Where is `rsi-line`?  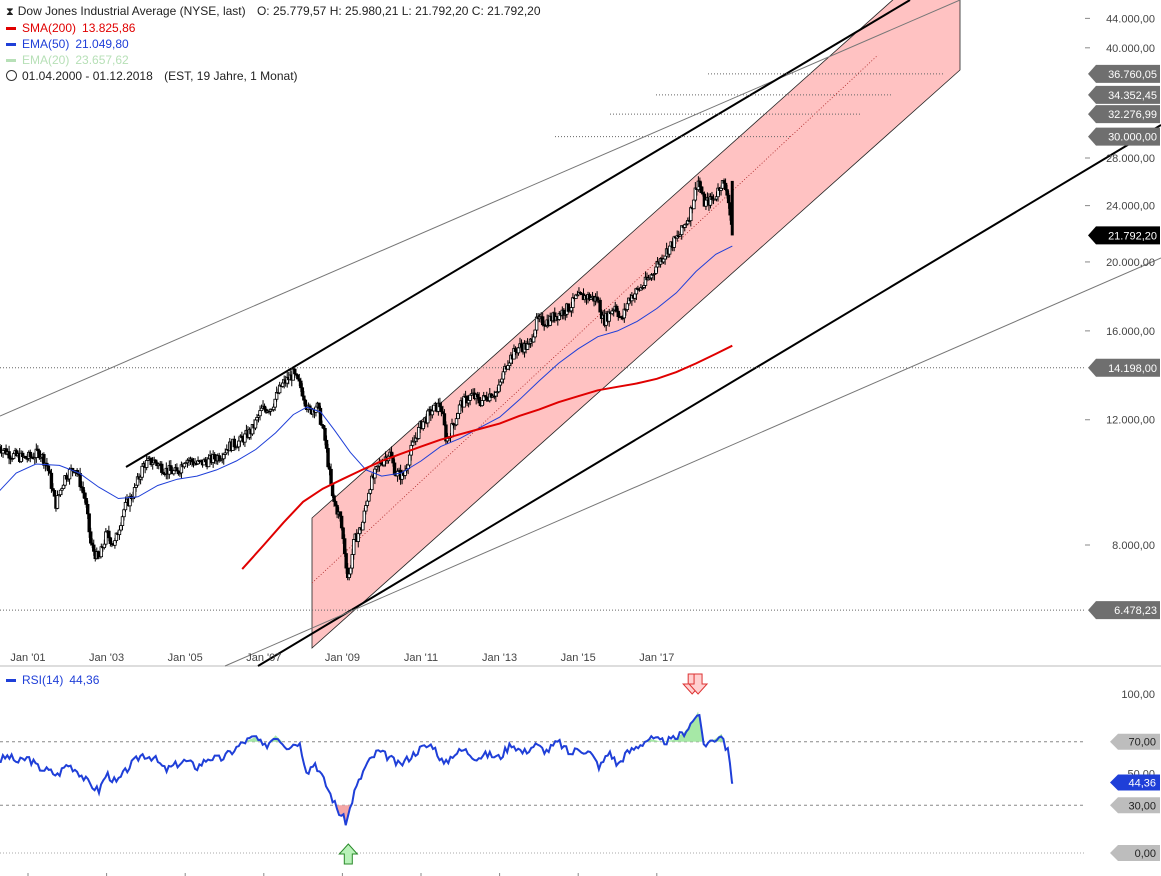 rsi-line is located at coordinates (367, 769).